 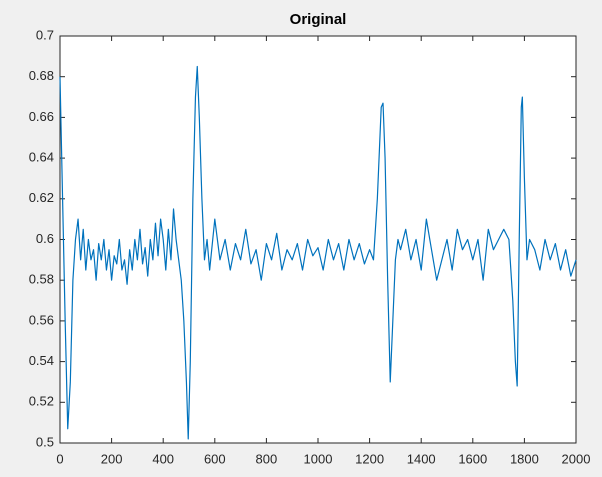 What do you see at coordinates (59, 458) in the screenshot?
I see `x-tick-label: 0` at bounding box center [59, 458].